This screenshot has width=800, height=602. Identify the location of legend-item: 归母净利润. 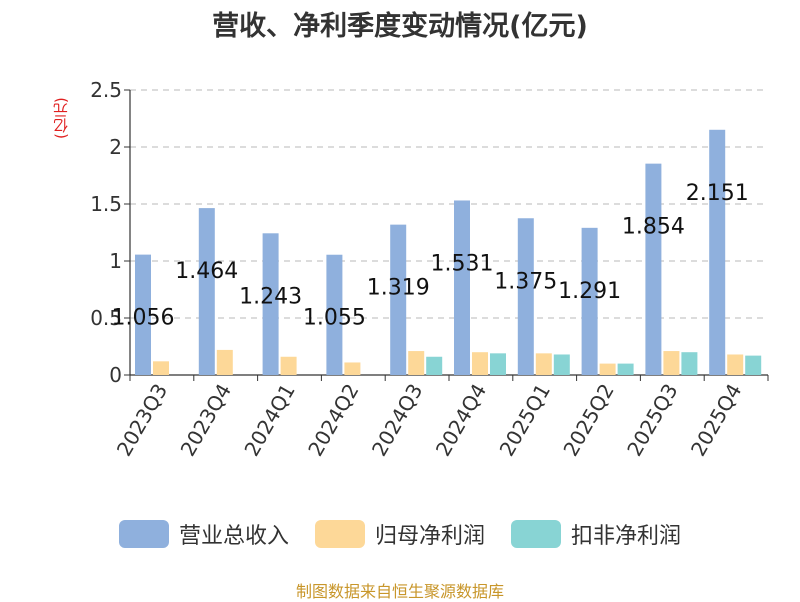
(399, 534).